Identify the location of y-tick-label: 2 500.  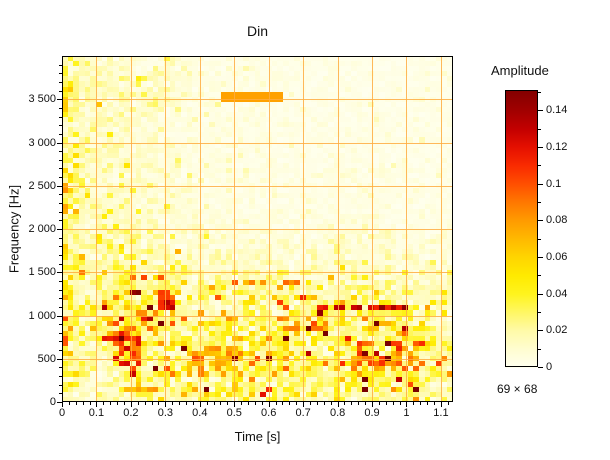
(42, 185).